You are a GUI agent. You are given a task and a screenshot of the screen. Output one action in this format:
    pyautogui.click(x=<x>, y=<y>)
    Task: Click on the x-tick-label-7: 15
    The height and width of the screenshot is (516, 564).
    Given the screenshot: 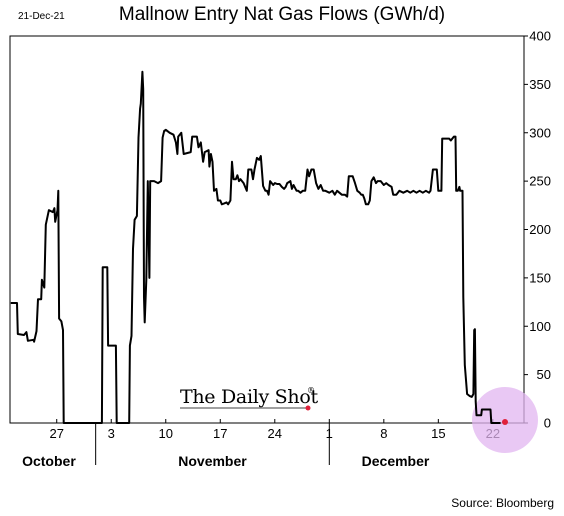 What is the action you would take?
    pyautogui.click(x=438, y=433)
    